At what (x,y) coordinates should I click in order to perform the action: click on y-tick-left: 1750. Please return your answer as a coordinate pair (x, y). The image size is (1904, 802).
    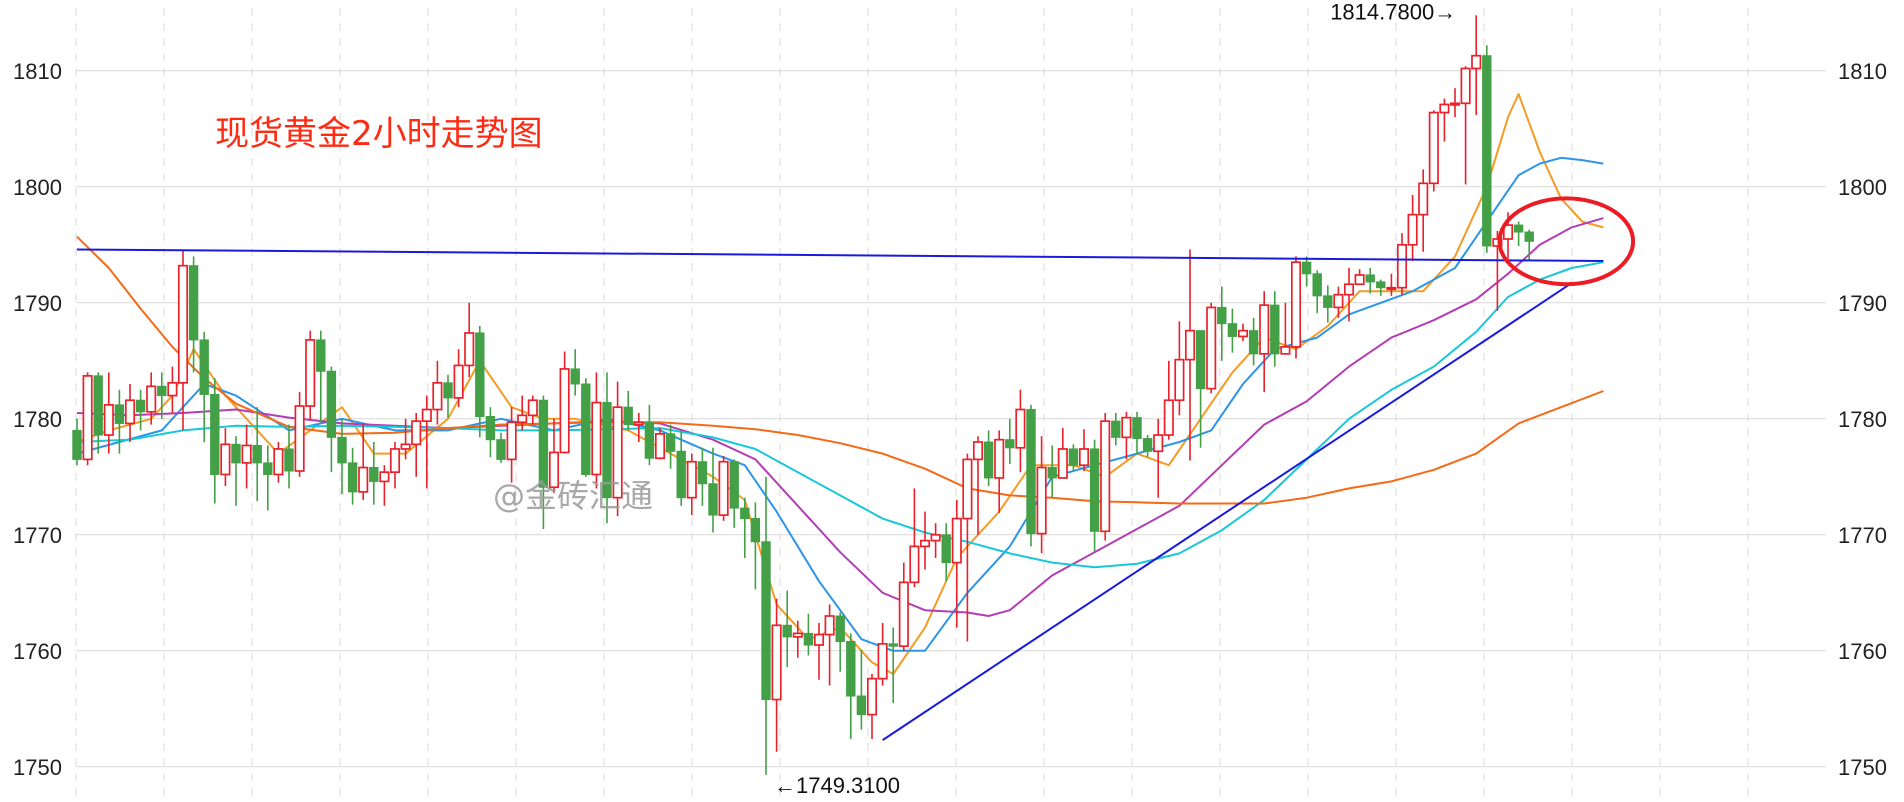
    Looking at the image, I should click on (37, 767).